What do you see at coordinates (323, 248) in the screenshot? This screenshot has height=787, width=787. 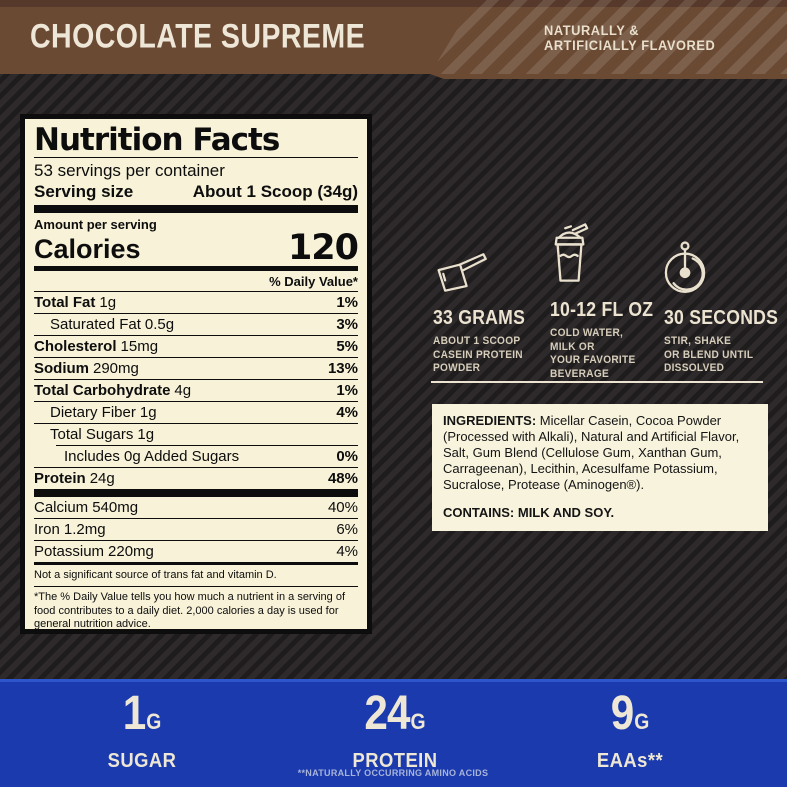 I see `calories-value: 120` at bounding box center [323, 248].